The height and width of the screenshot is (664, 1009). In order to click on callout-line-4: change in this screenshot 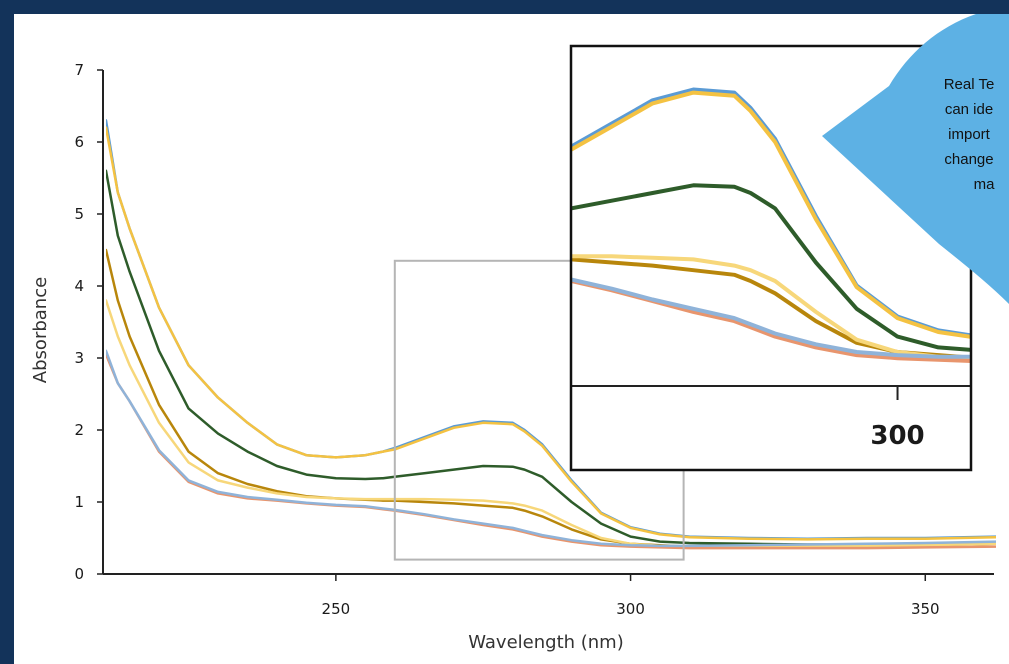, I will do `click(968, 159)`.